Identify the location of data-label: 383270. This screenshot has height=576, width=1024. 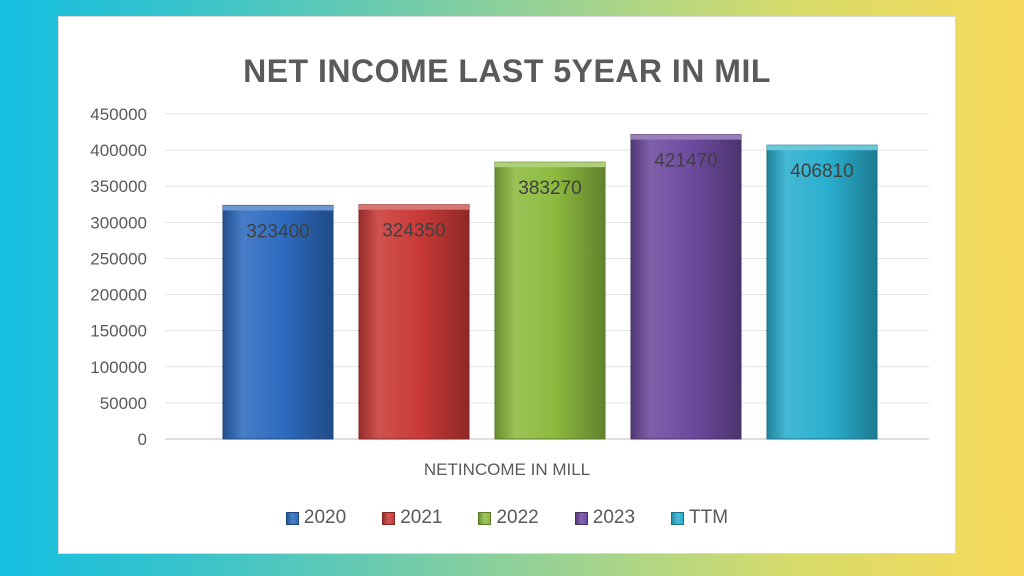
(549, 188).